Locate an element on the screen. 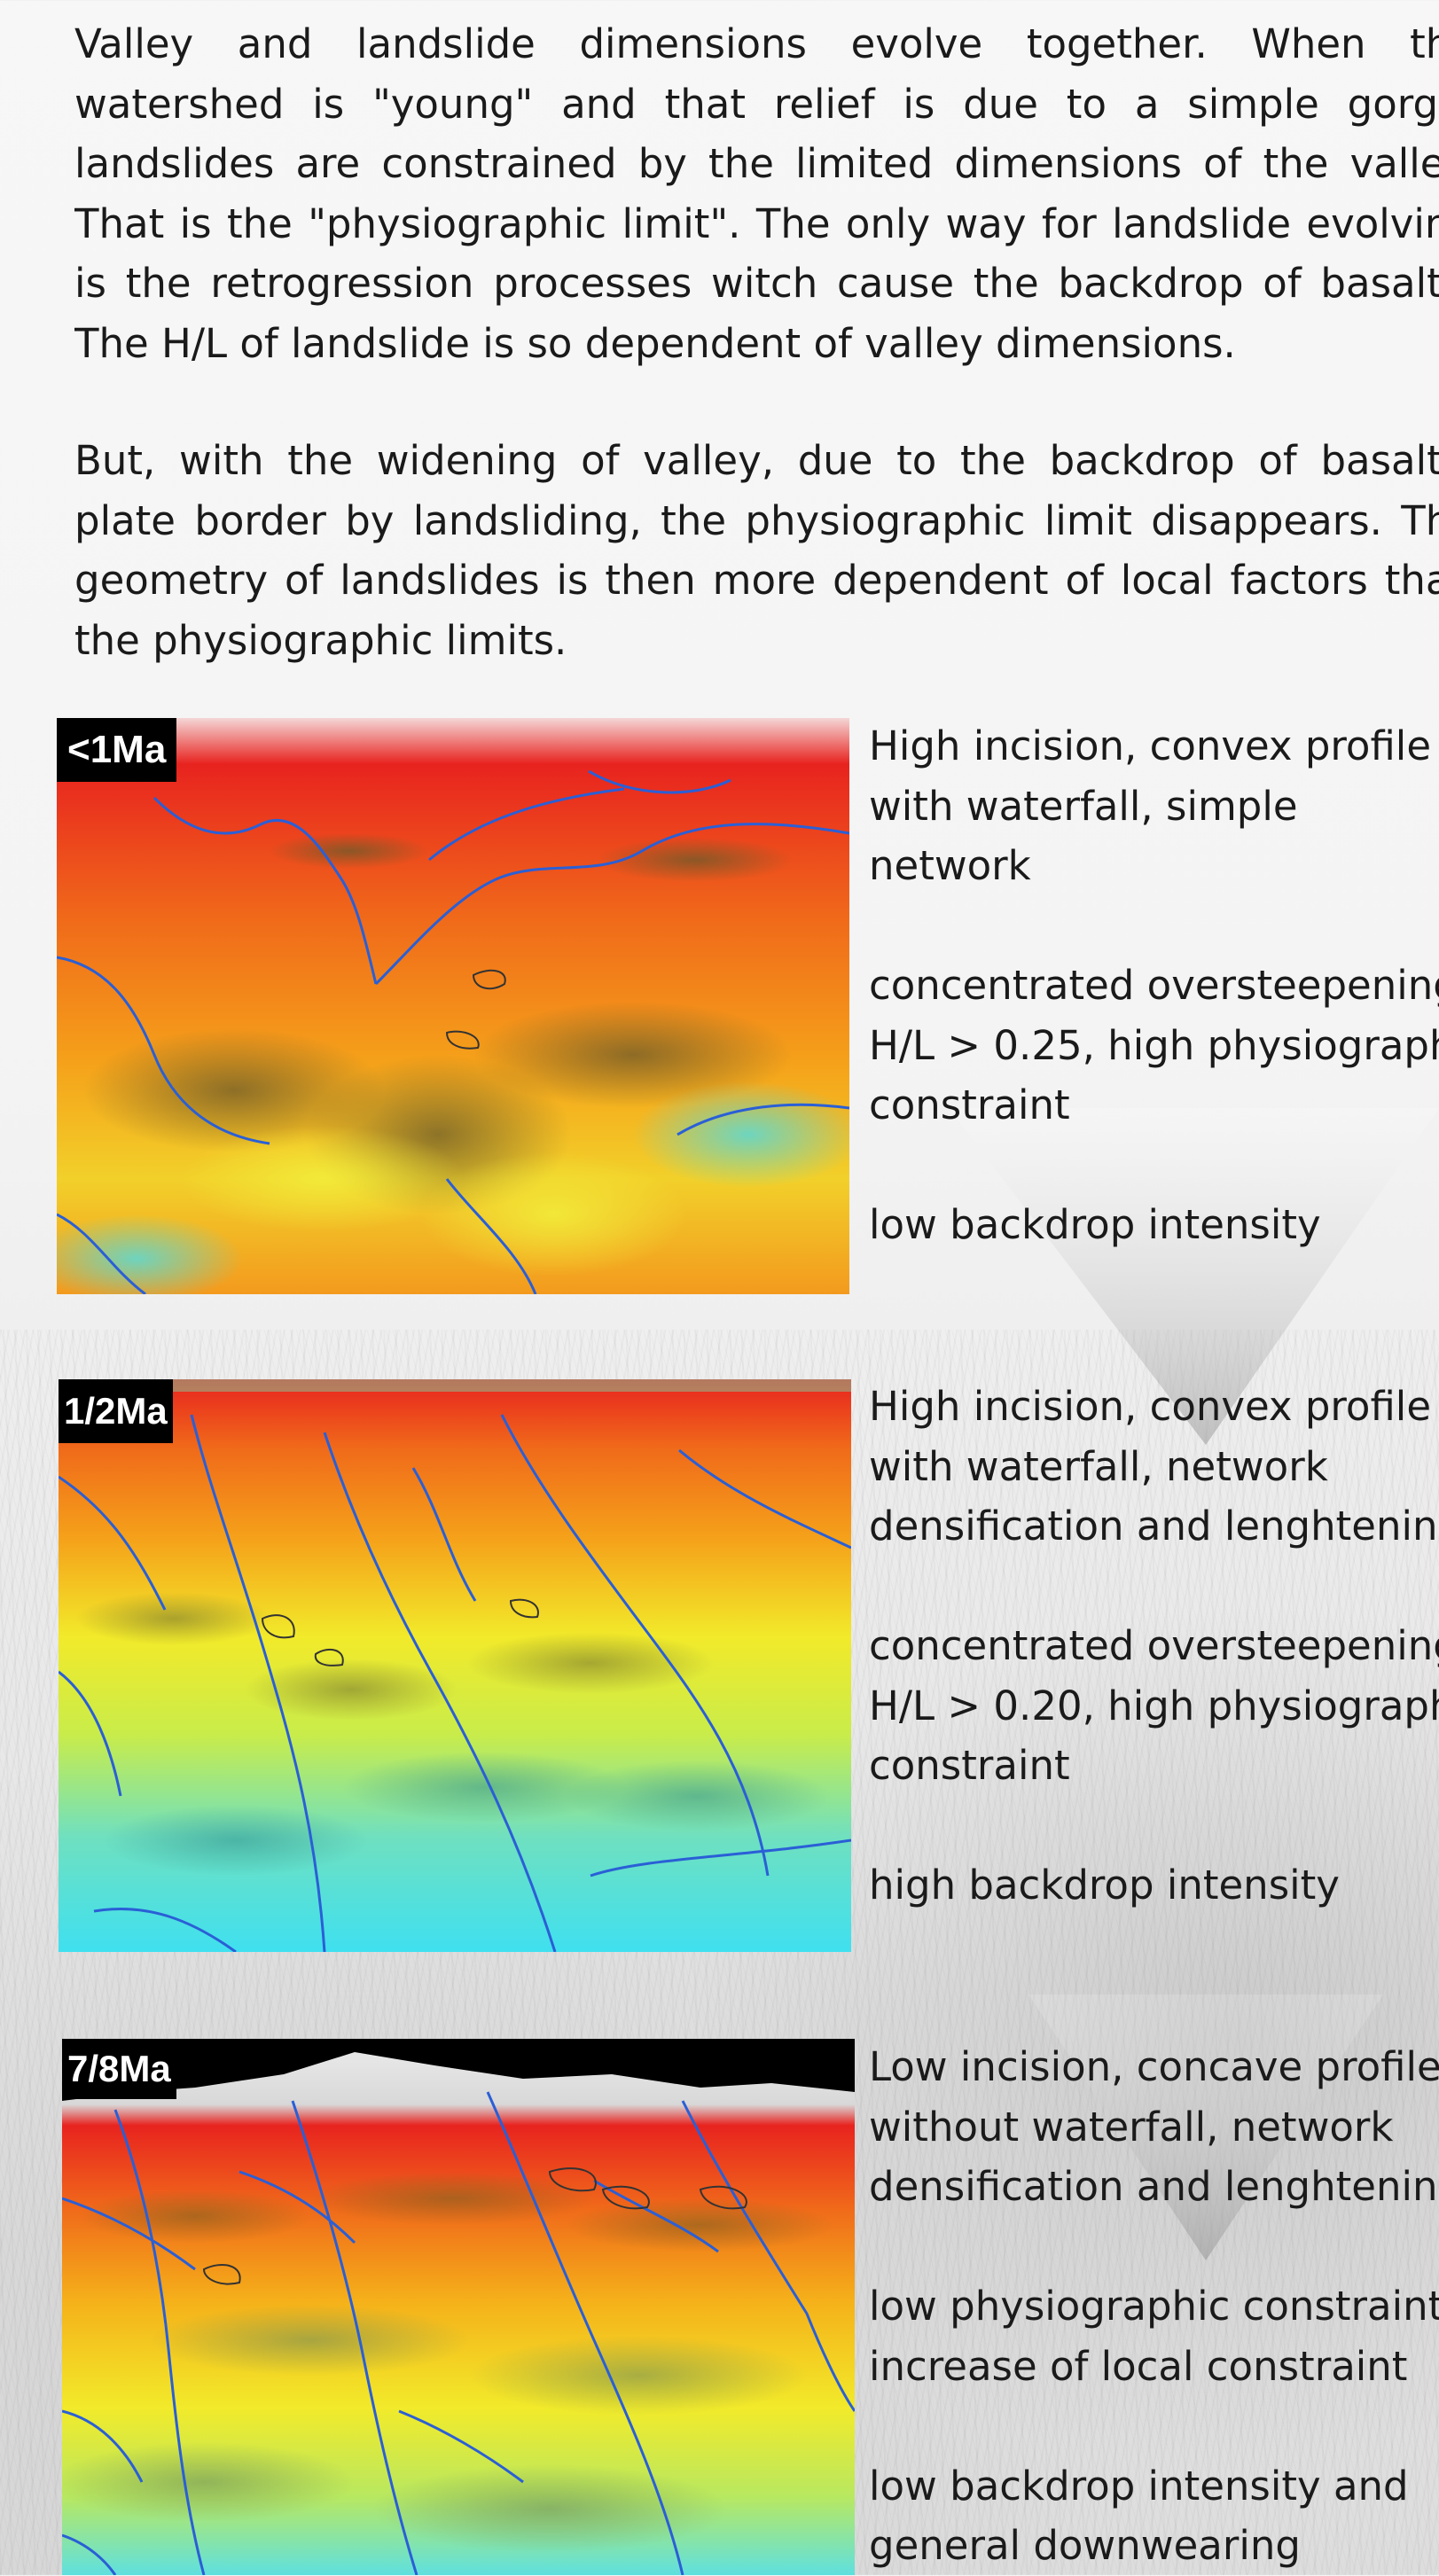 This screenshot has width=1439, height=2576. terrain-image-stage-1: <1Ma is located at coordinates (453, 1006).